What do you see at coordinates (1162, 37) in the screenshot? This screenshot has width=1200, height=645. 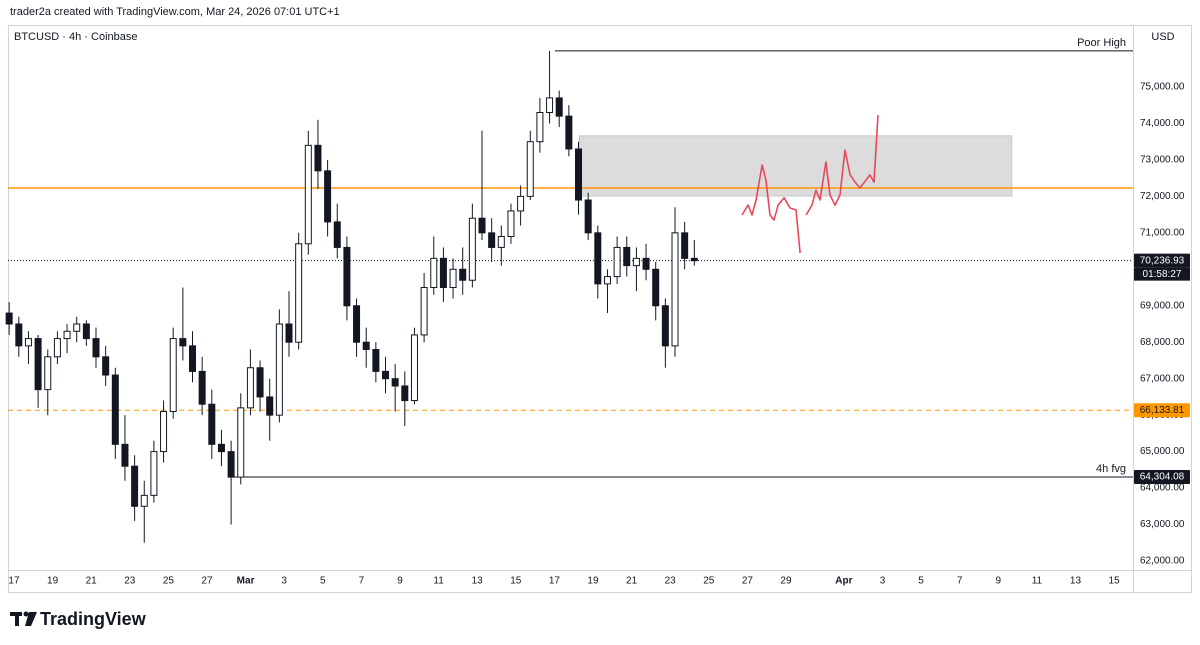 I see `currency-label: USD` at bounding box center [1162, 37].